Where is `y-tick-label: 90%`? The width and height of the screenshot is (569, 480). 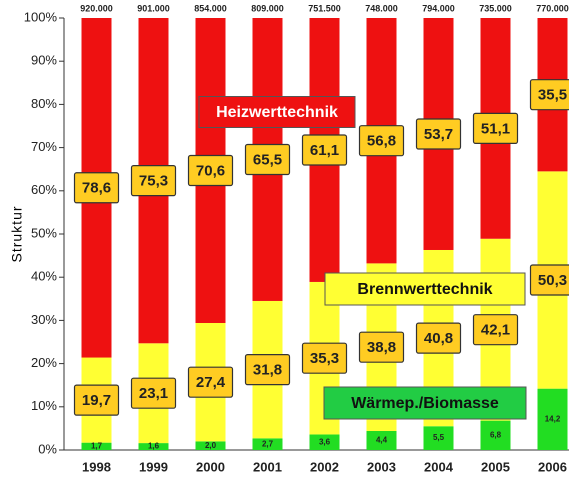 y-tick-label: 90% is located at coordinates (44, 60).